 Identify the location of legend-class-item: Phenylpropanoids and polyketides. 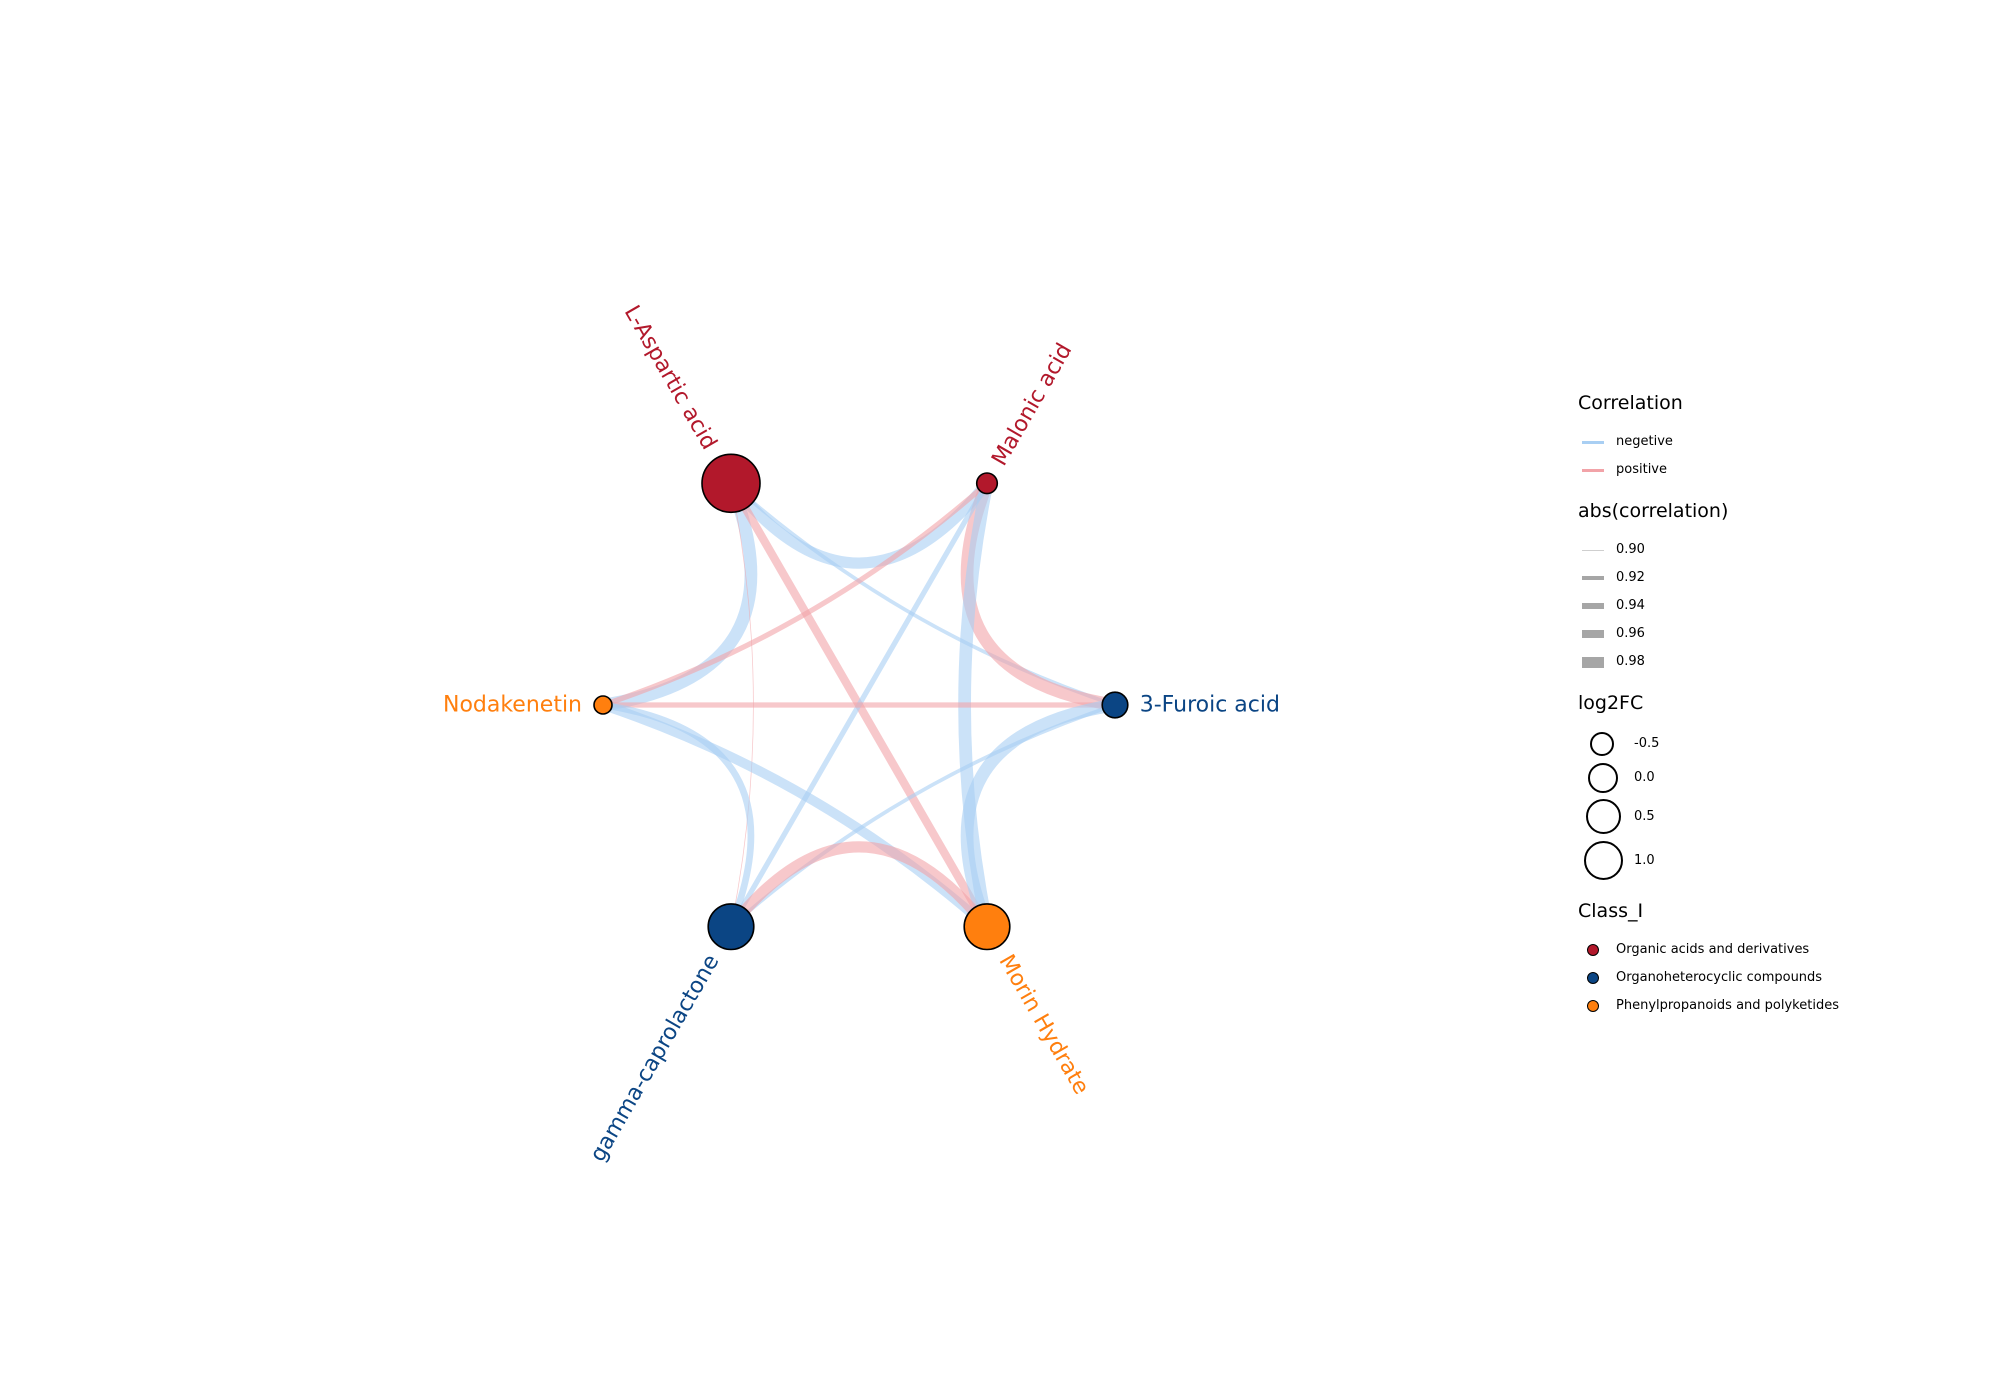
(1778, 1006).